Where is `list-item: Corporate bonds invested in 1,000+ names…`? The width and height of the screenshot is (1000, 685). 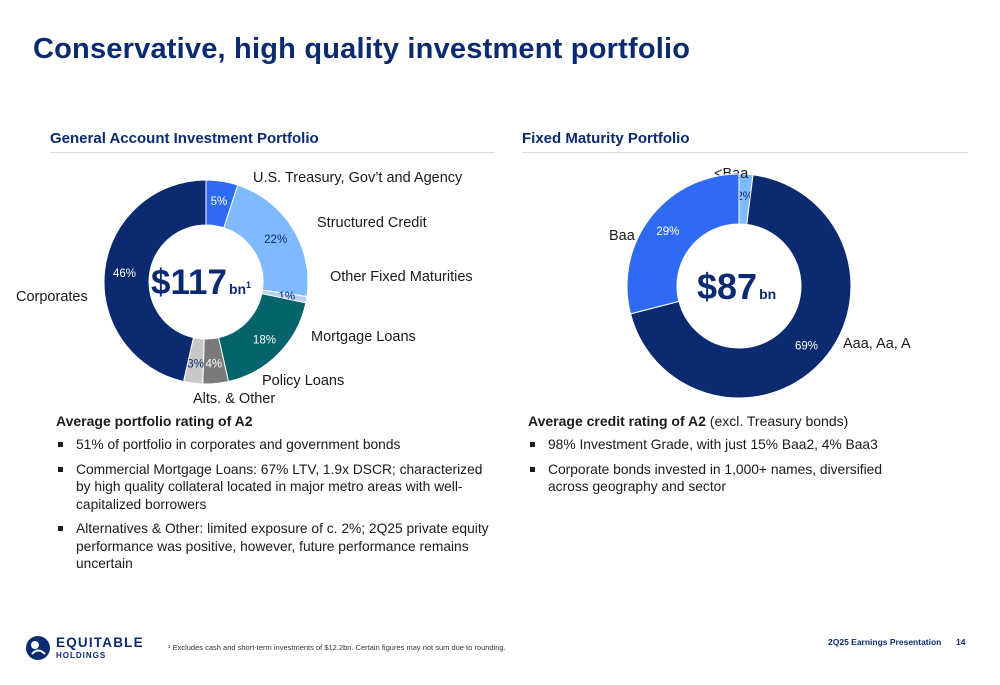
list-item: Corporate bonds invested in 1,000+ names… is located at coordinates (726, 478).